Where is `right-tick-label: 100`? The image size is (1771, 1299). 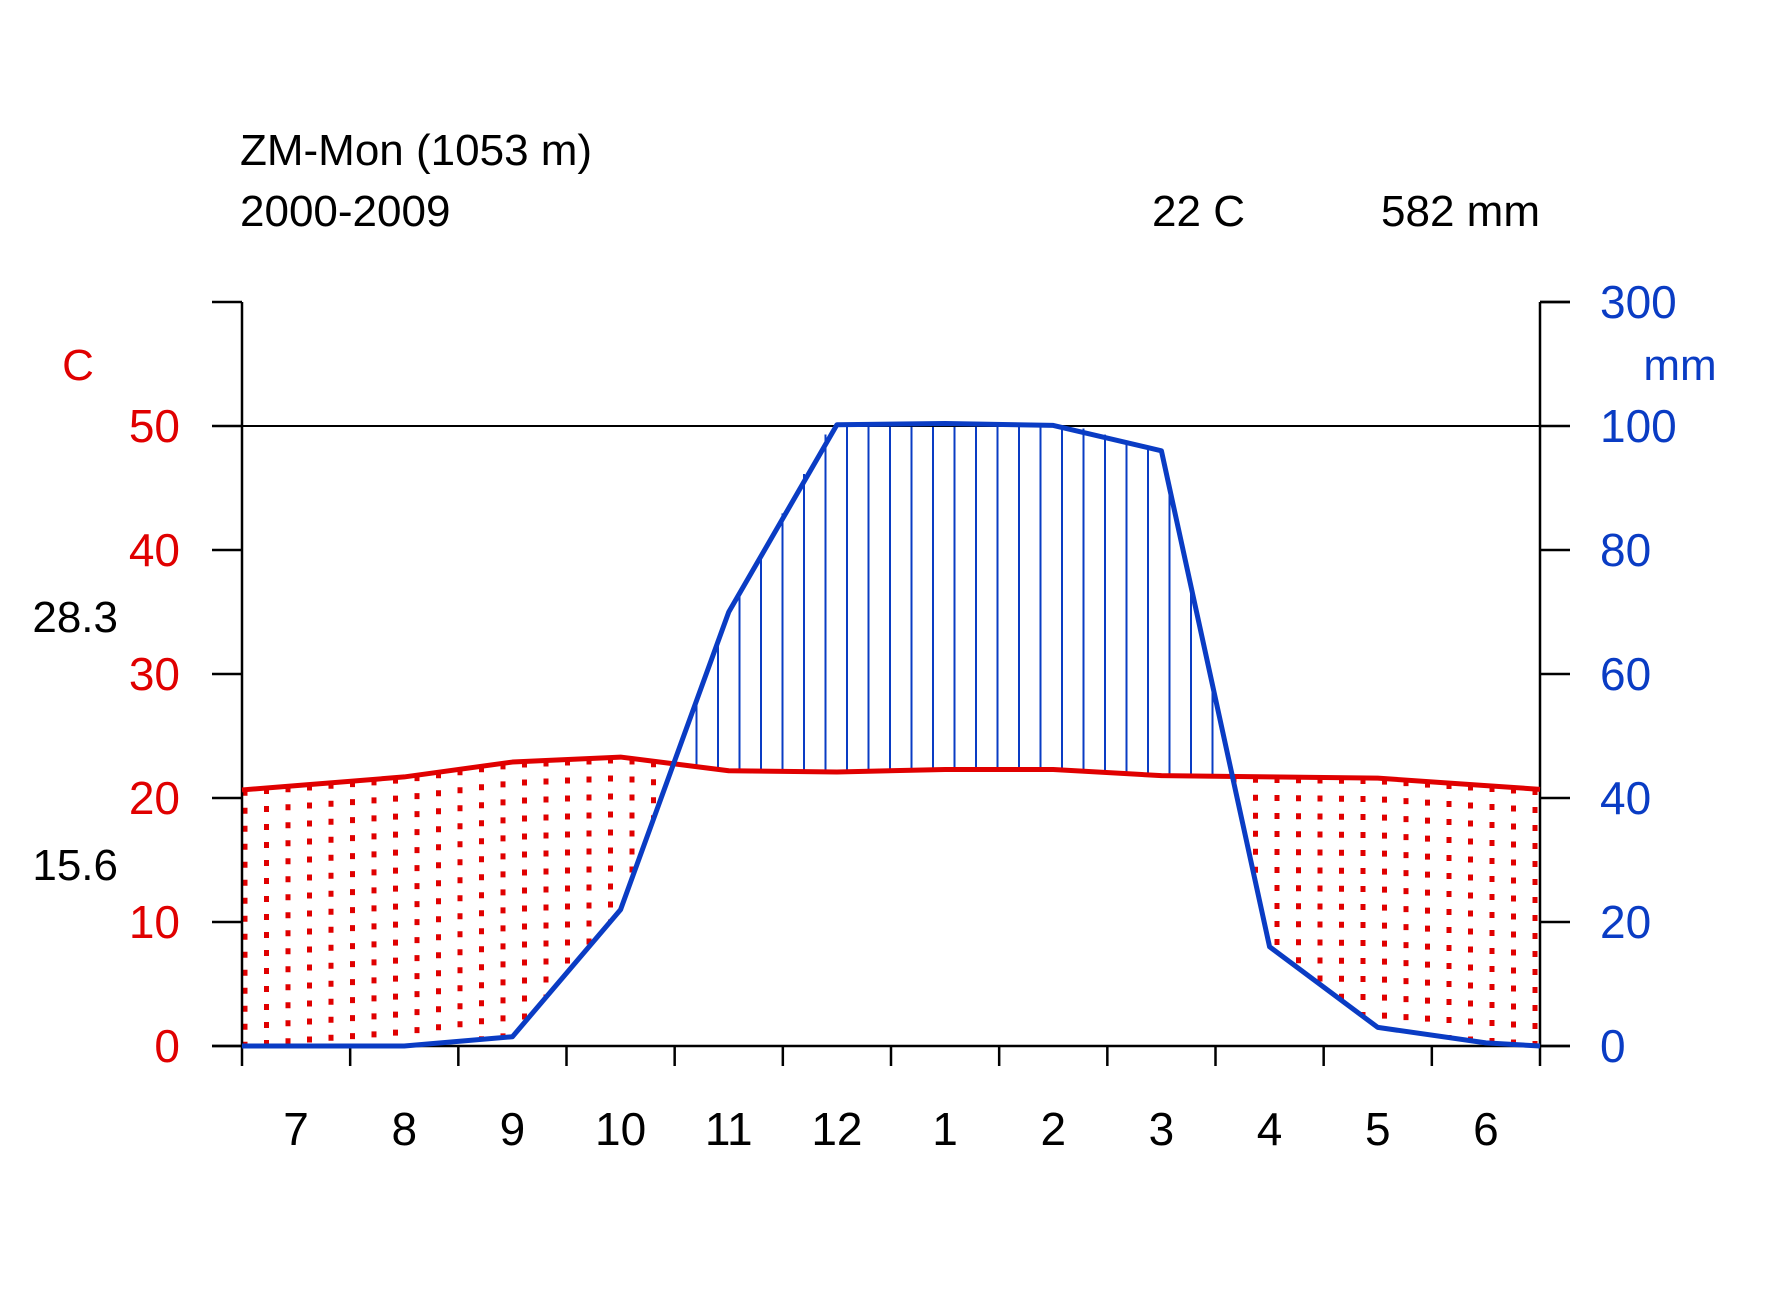
right-tick-label: 100 is located at coordinates (1638, 426).